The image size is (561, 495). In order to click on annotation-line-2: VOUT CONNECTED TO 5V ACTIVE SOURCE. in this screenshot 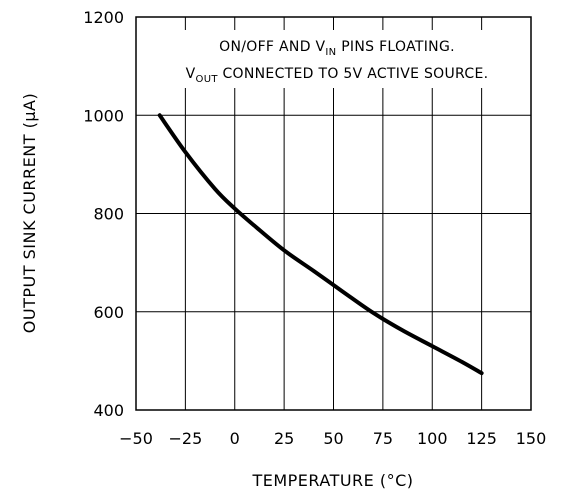, I will do `click(337, 75)`.